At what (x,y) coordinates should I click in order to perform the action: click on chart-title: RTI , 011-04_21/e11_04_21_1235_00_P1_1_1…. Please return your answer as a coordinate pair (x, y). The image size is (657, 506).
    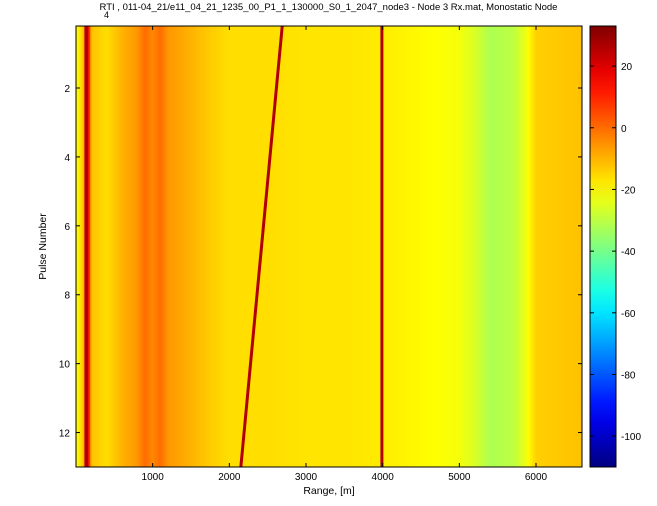
    Looking at the image, I should click on (328, 7).